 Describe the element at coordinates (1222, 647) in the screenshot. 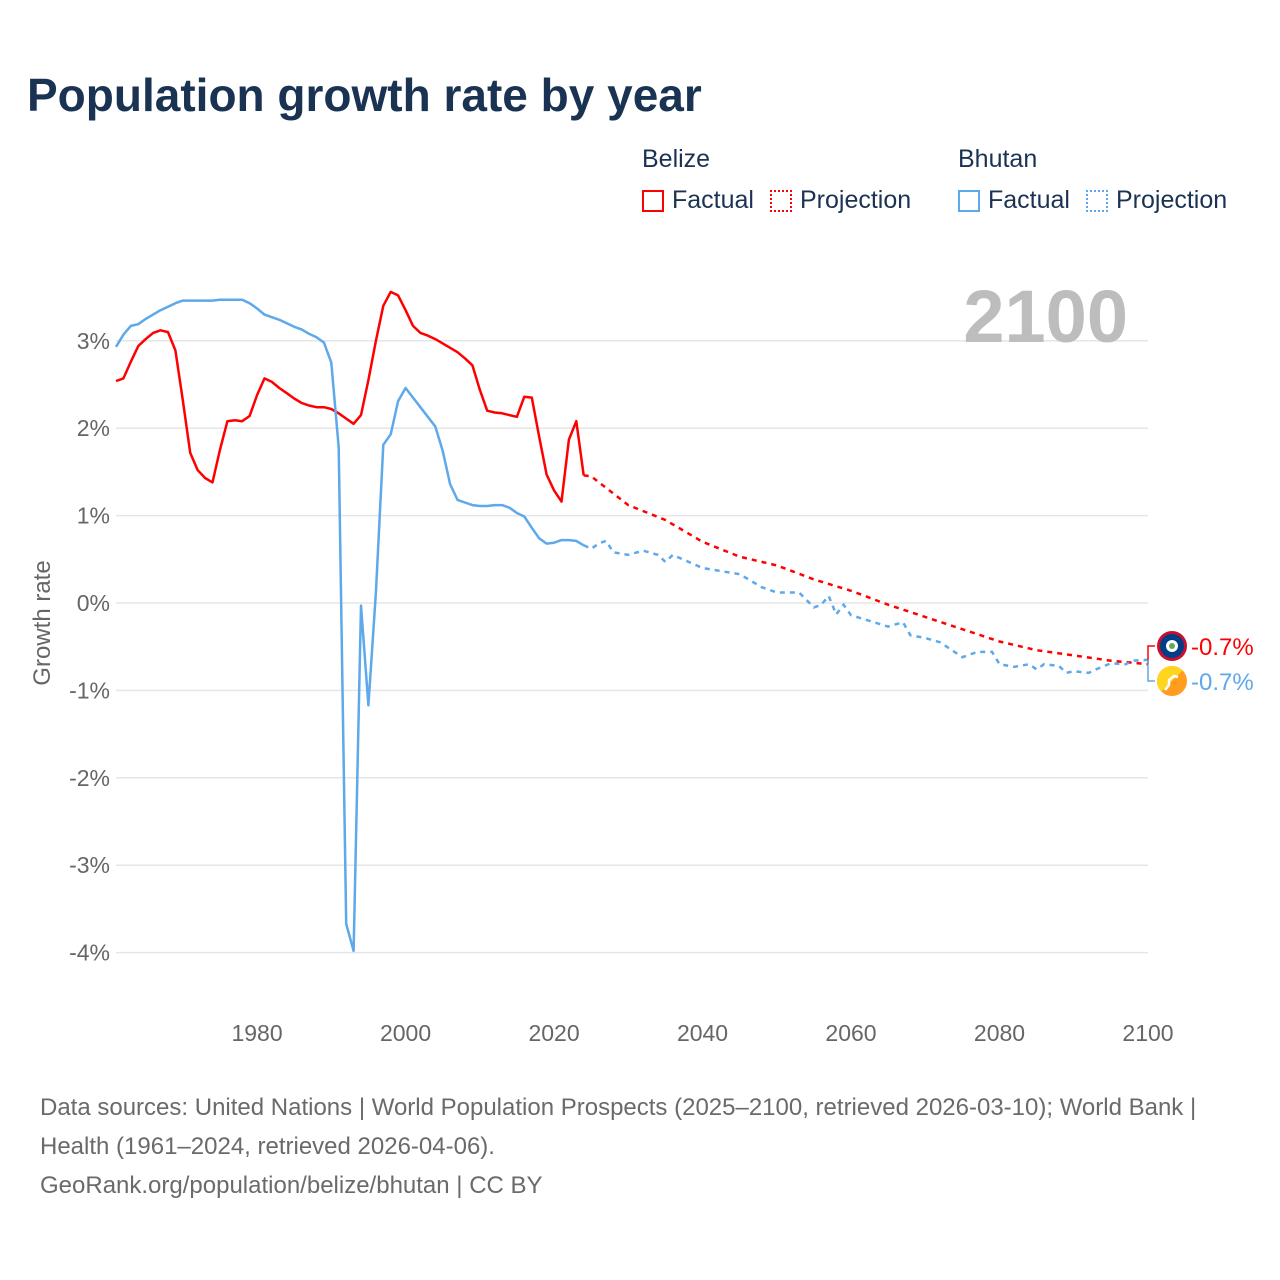

I see `end-value-label-belize: -0.7%` at that location.